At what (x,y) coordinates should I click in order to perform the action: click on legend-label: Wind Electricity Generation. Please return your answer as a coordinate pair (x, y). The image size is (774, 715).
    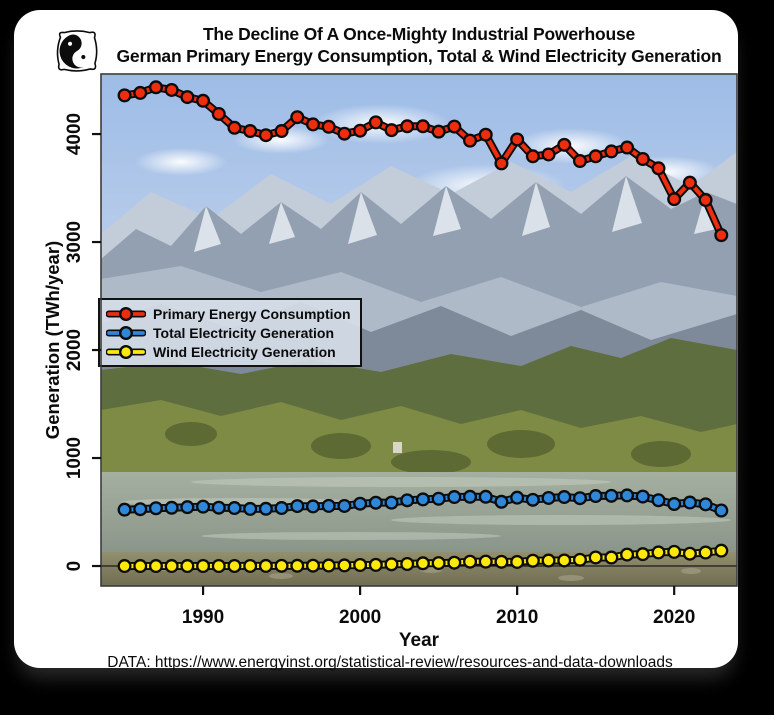
    Looking at the image, I should click on (244, 351).